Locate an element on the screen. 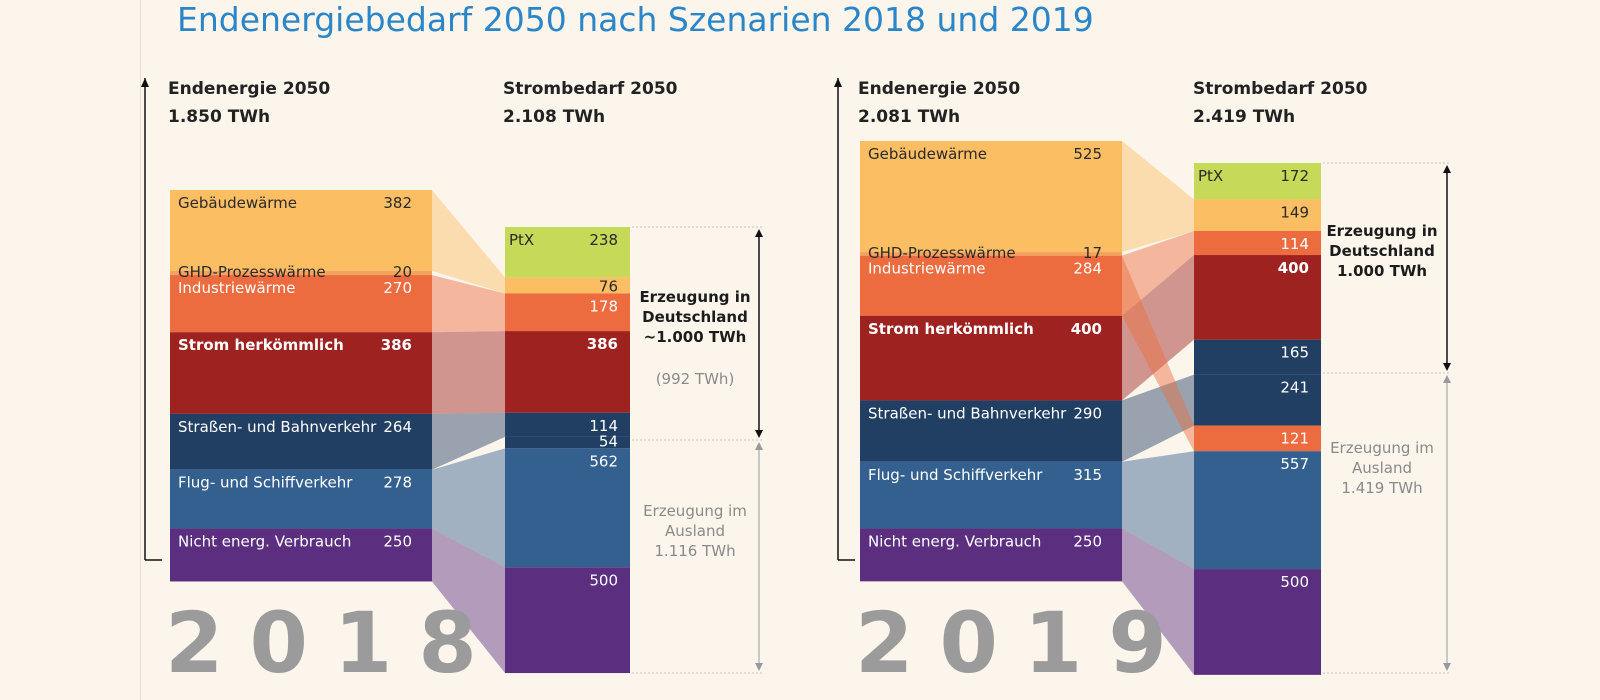 Image resolution: width=1600 pixels, height=700 pixels. flow-band-gebaeude is located at coordinates (468, 242).